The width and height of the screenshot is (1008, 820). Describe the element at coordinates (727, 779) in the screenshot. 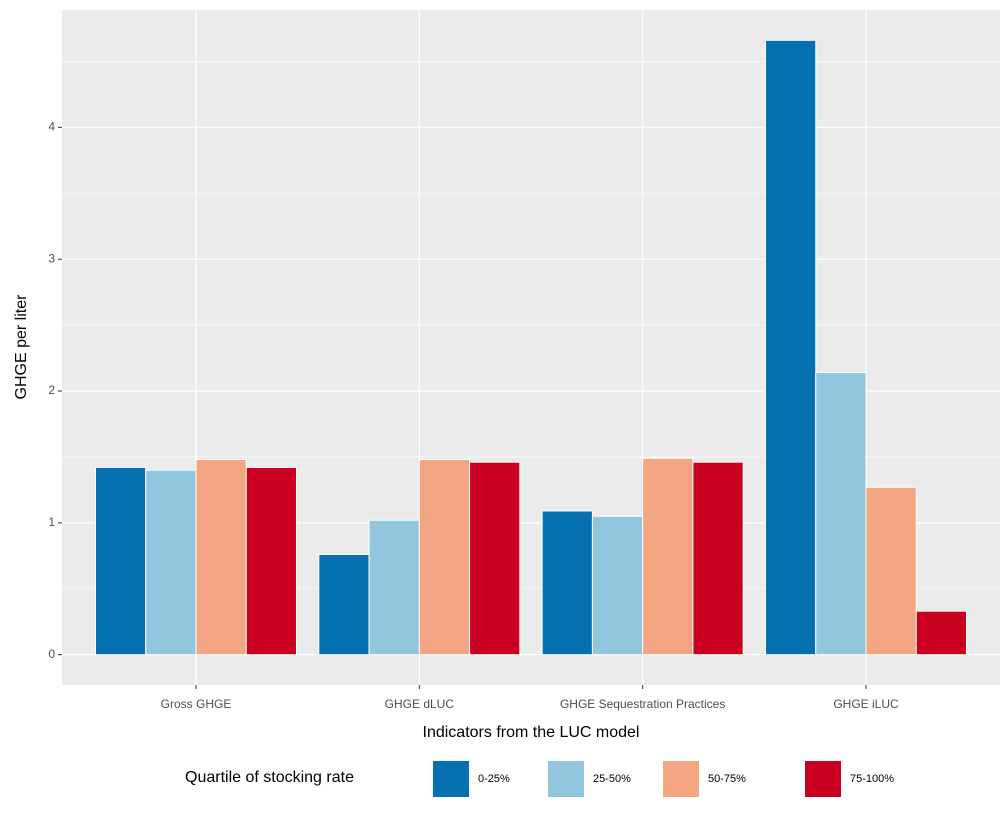

I see `legend-label: 50-75%` at that location.